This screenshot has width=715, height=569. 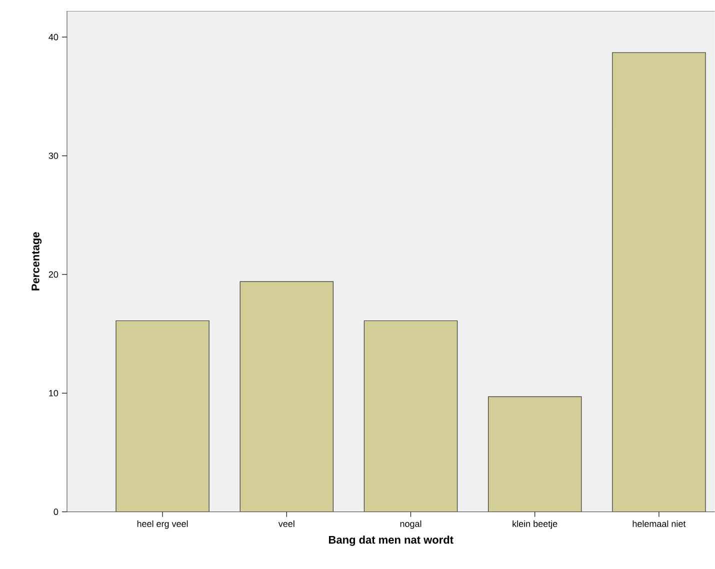 What do you see at coordinates (659, 524) in the screenshot?
I see `x-tick-label: helemaal niet` at bounding box center [659, 524].